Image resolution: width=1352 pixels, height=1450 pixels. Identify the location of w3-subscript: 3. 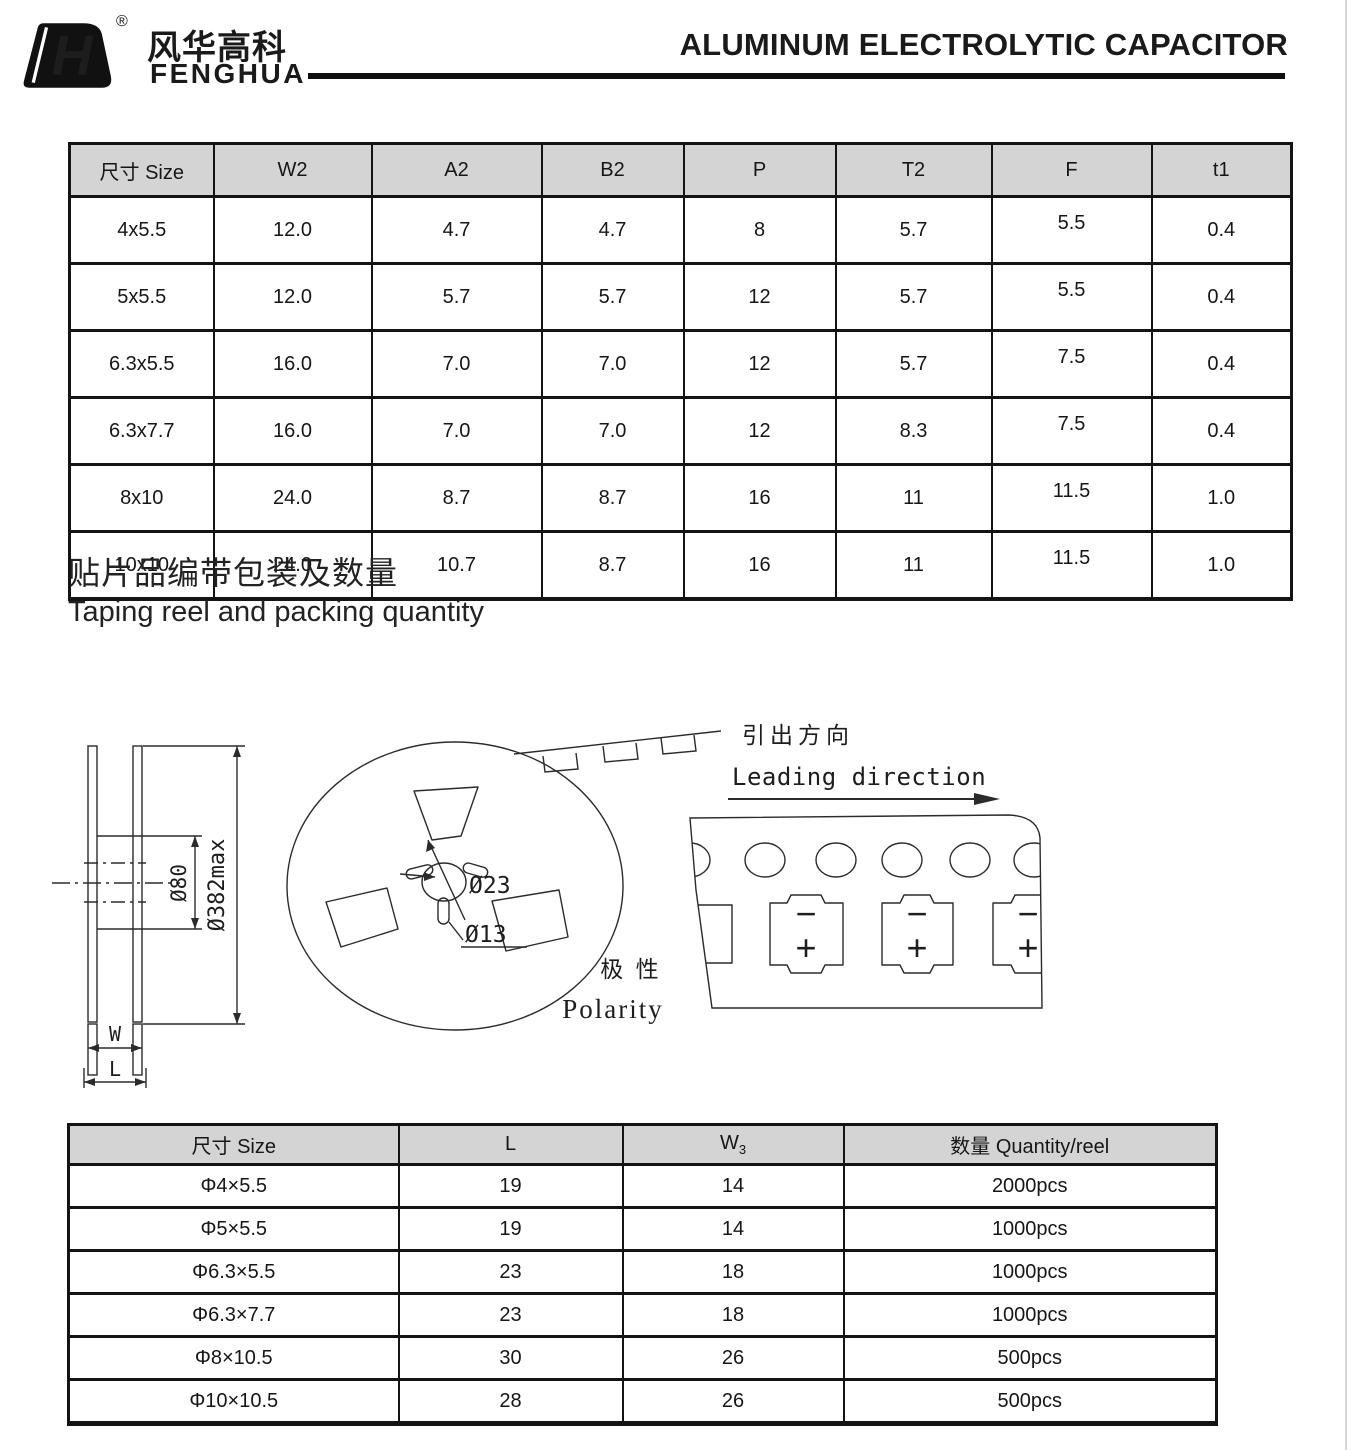
(742, 1149).